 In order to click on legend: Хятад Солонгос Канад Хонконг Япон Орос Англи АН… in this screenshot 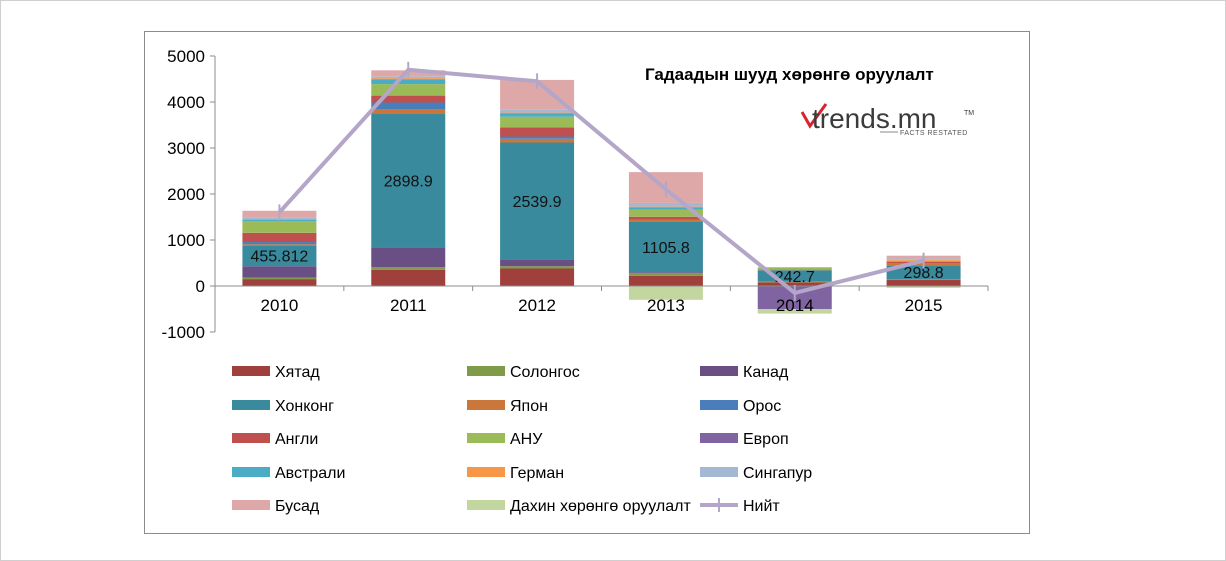, I will do `click(522, 439)`.